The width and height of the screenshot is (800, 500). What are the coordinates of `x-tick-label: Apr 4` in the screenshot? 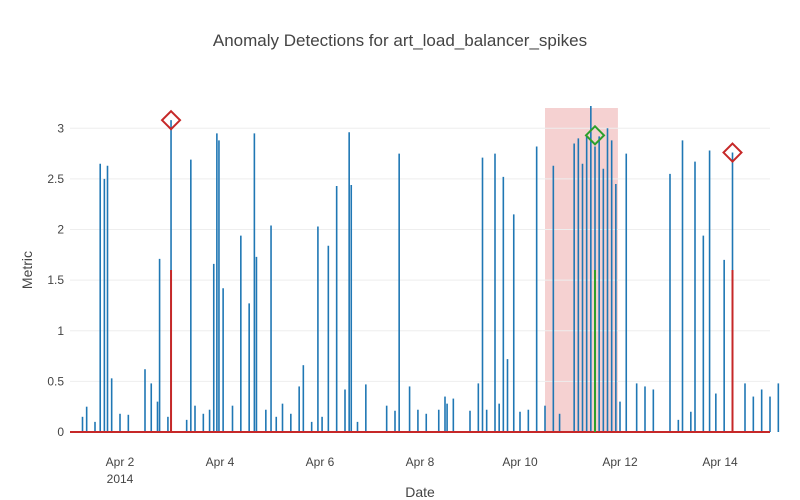 It's located at (220, 462).